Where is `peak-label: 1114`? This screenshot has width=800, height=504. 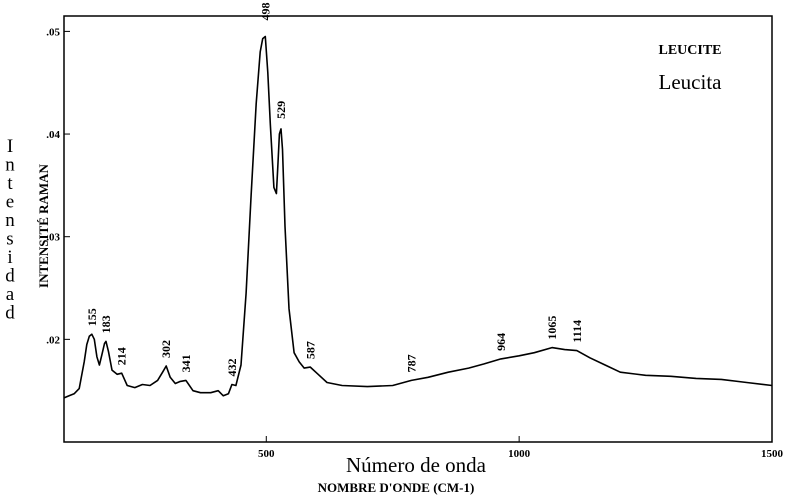 peak-label: 1114 is located at coordinates (577, 331).